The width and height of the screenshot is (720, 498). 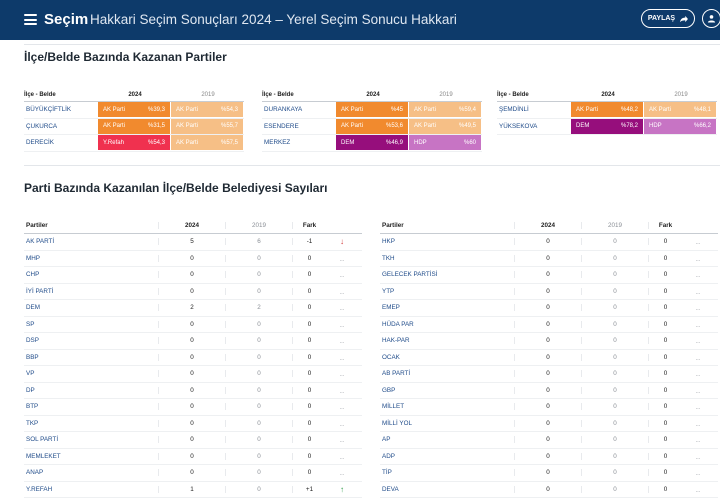 I want to click on district-name-link: ÇUKURCA, so click(x=61, y=126).